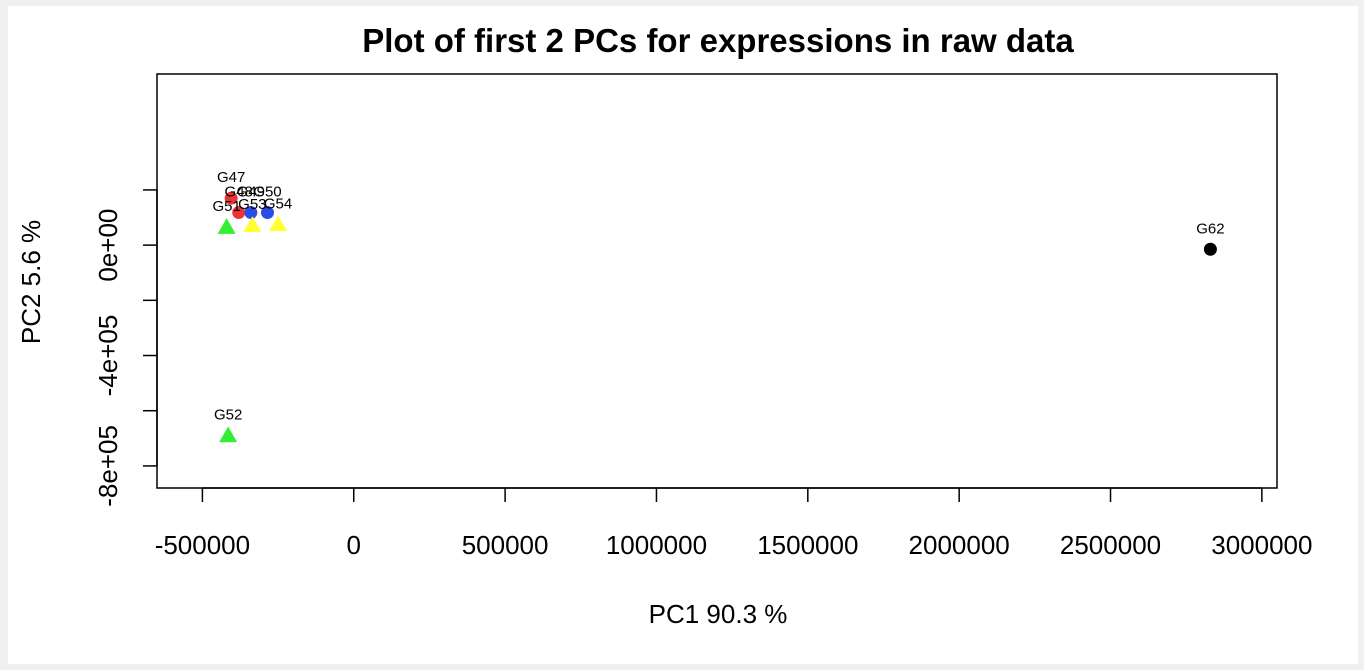 The height and width of the screenshot is (670, 1364). Describe the element at coordinates (108, 245) in the screenshot. I see `y-tick-label: 0e+00` at that location.